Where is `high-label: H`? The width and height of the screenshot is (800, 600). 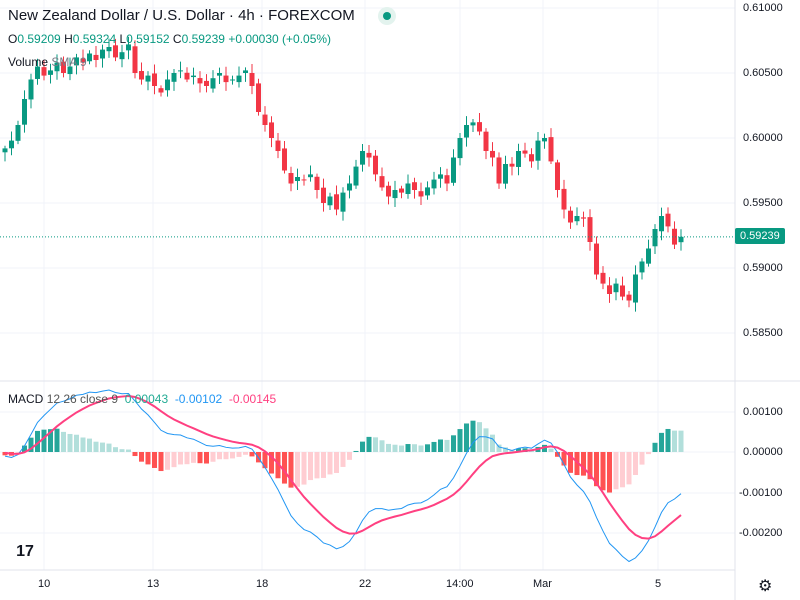
high-label: H is located at coordinates (68, 39).